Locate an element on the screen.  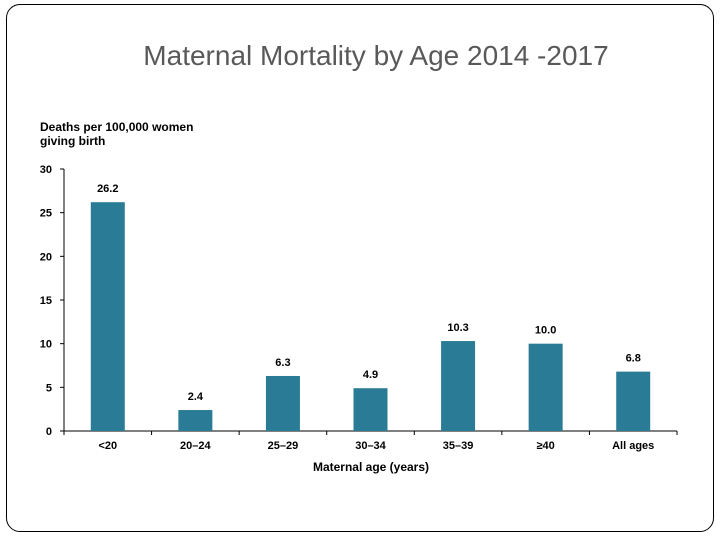
x-category-label: <20 is located at coordinates (107, 446).